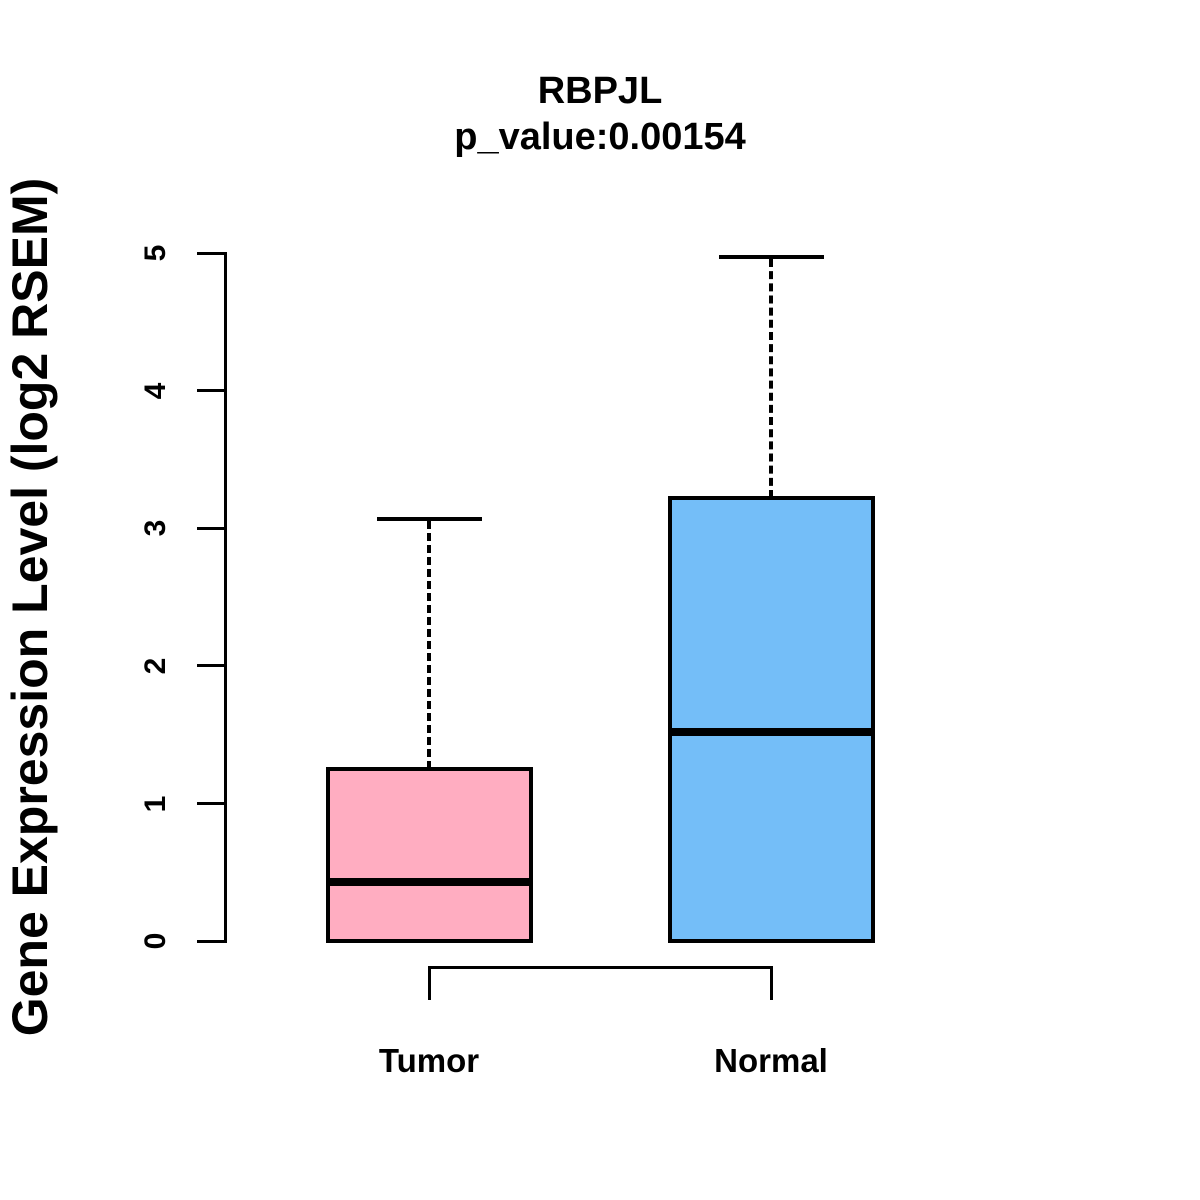 Image resolution: width=1200 pixels, height=1200 pixels. I want to click on upper-whisker-tumor, so click(429, 645).